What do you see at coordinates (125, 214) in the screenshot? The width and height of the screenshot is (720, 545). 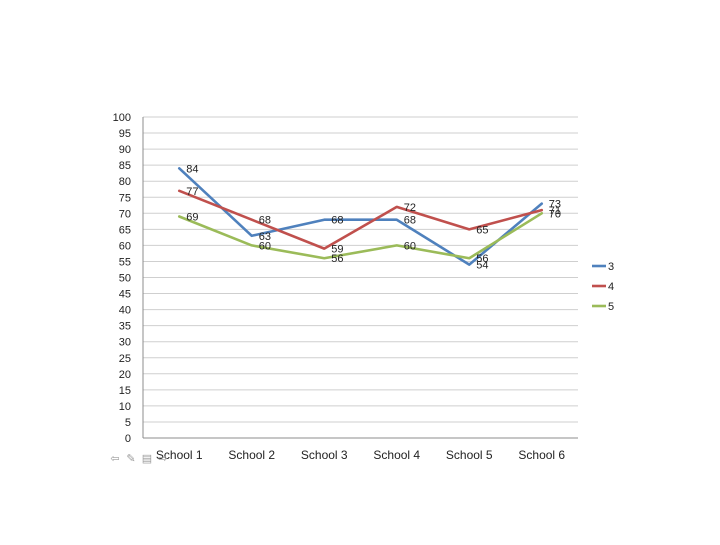 I see `y-tick-label: 70` at bounding box center [125, 214].